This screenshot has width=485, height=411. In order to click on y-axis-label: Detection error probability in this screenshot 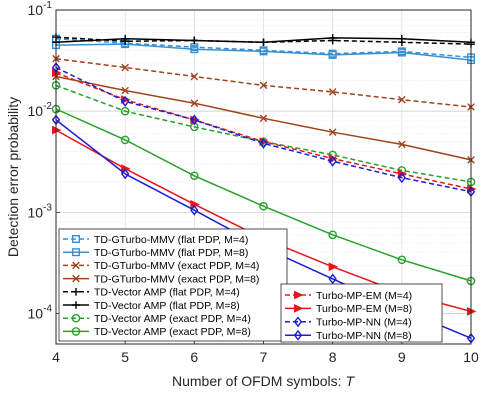, I will do `click(13, 177)`.